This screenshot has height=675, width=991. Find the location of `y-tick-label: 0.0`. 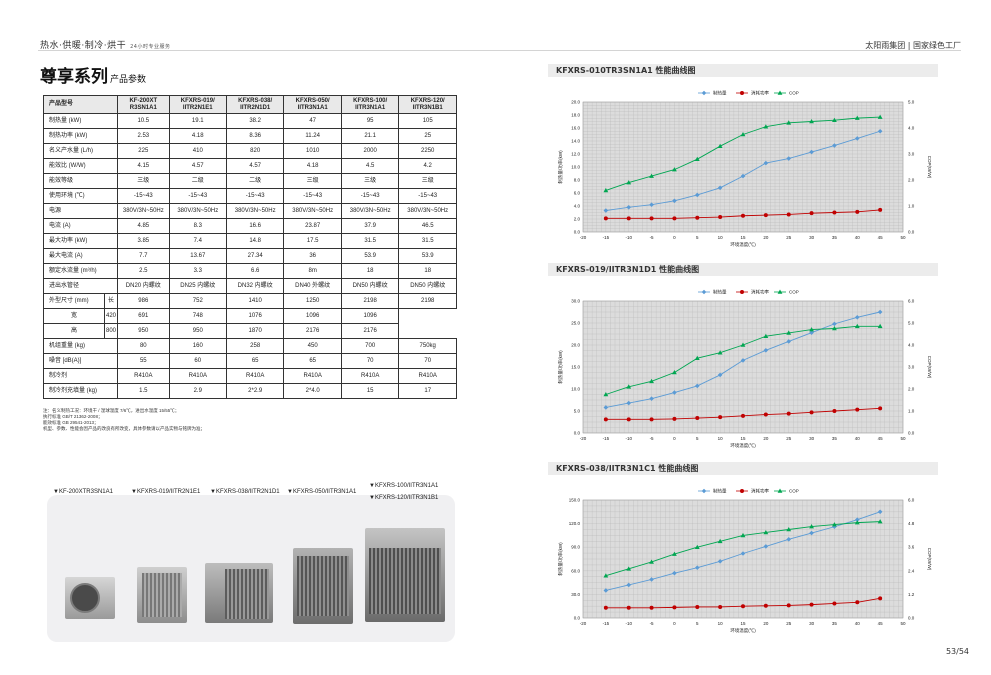

y-tick-label: 0.0 is located at coordinates (577, 433).